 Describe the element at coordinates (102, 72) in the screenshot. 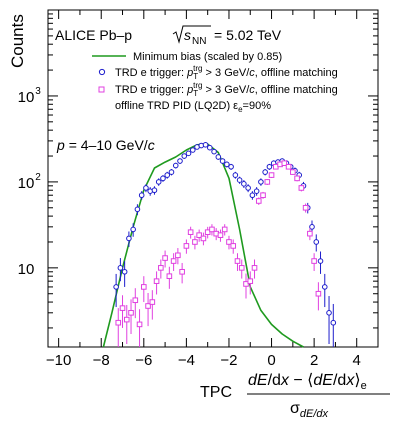

I see `legend-marker-trd-trigger` at that location.